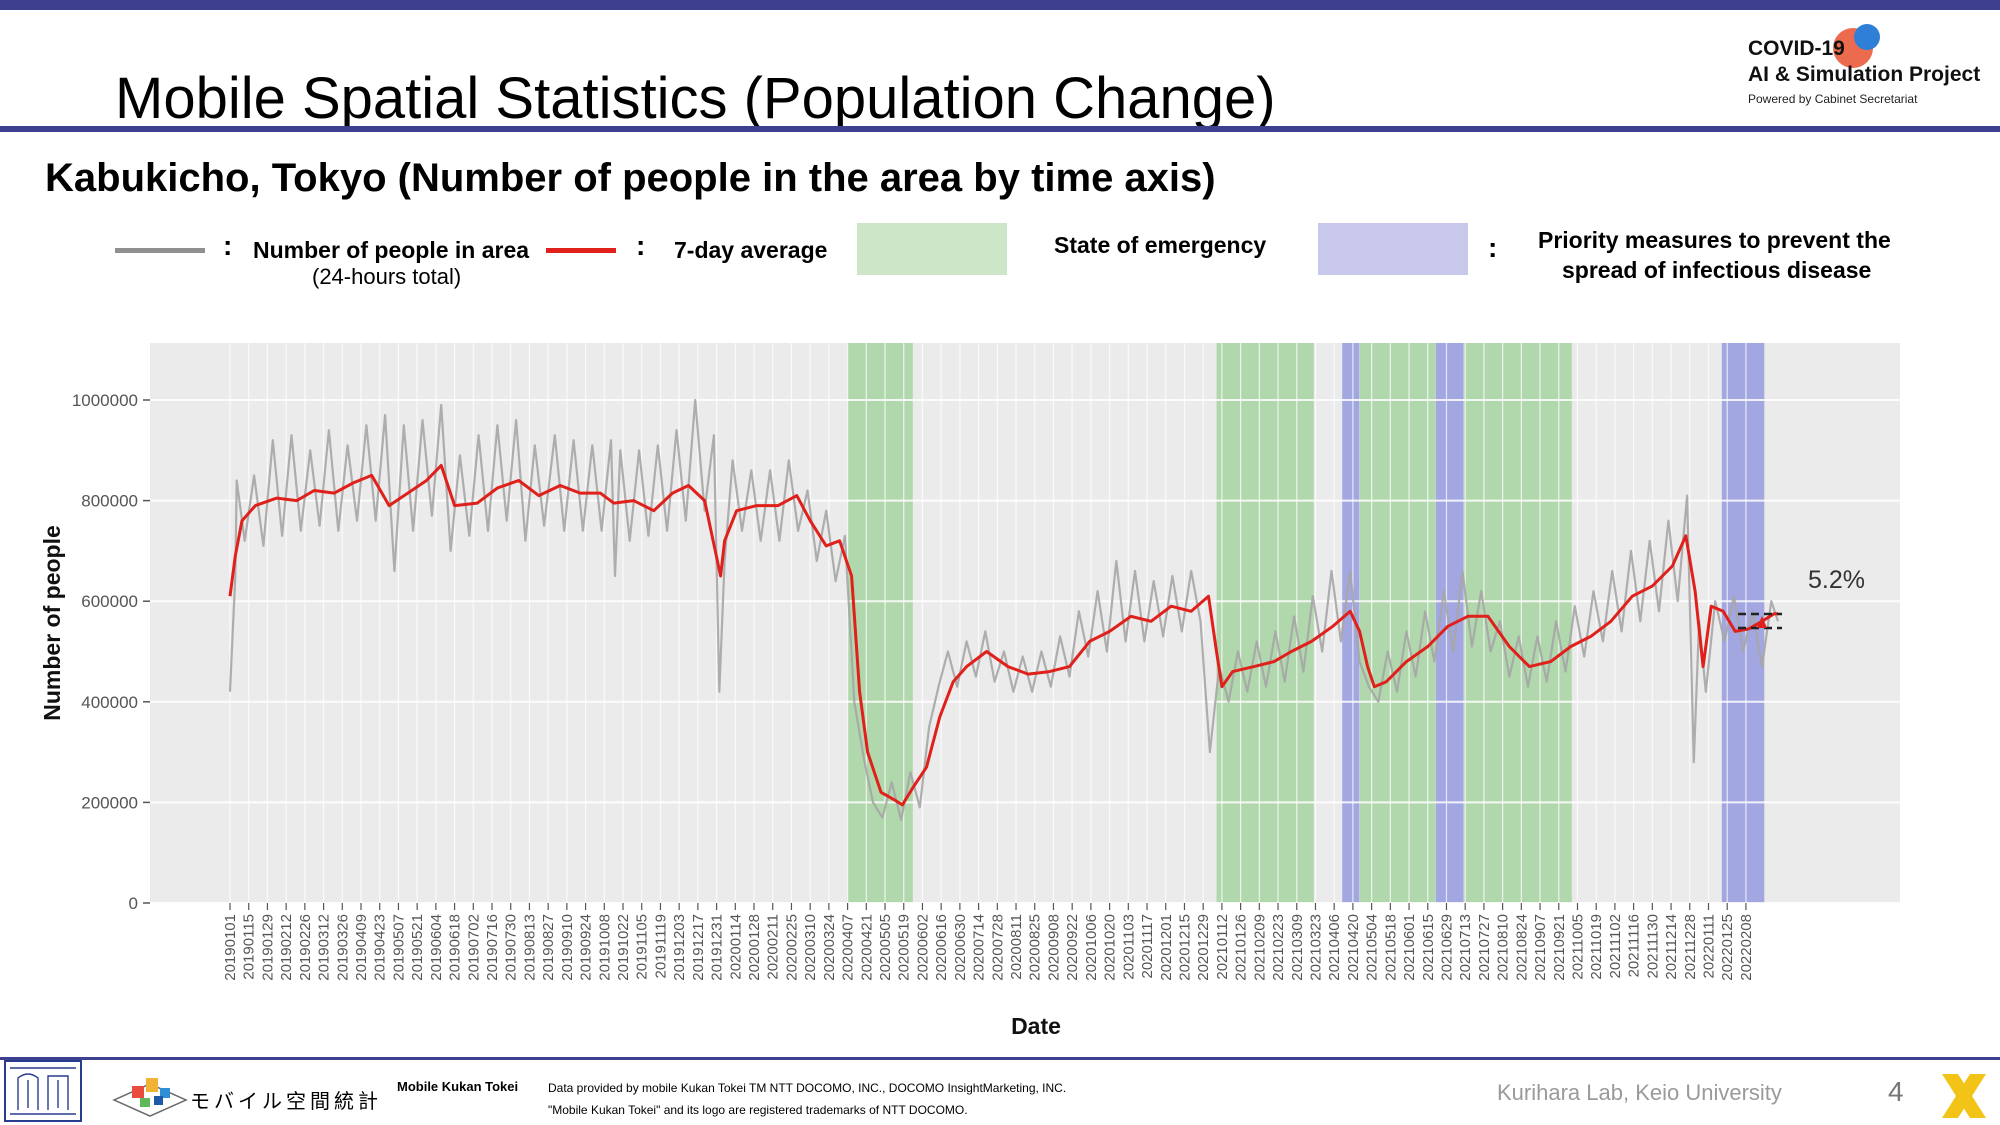 The image size is (2000, 1125). Describe the element at coordinates (1484, 947) in the screenshot. I see `x-tick-label: 20210727` at that location.